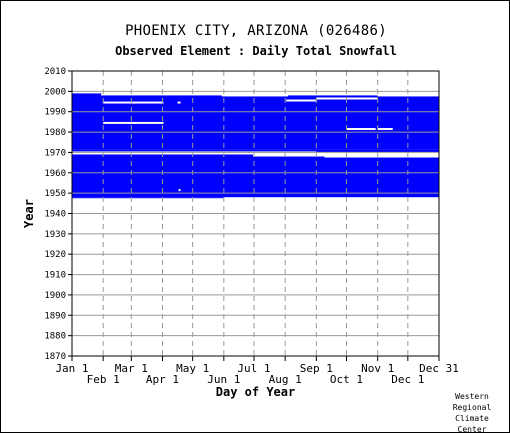  Describe the element at coordinates (407, 379) in the screenshot. I see `x-tick-label: Dec 1` at that location.